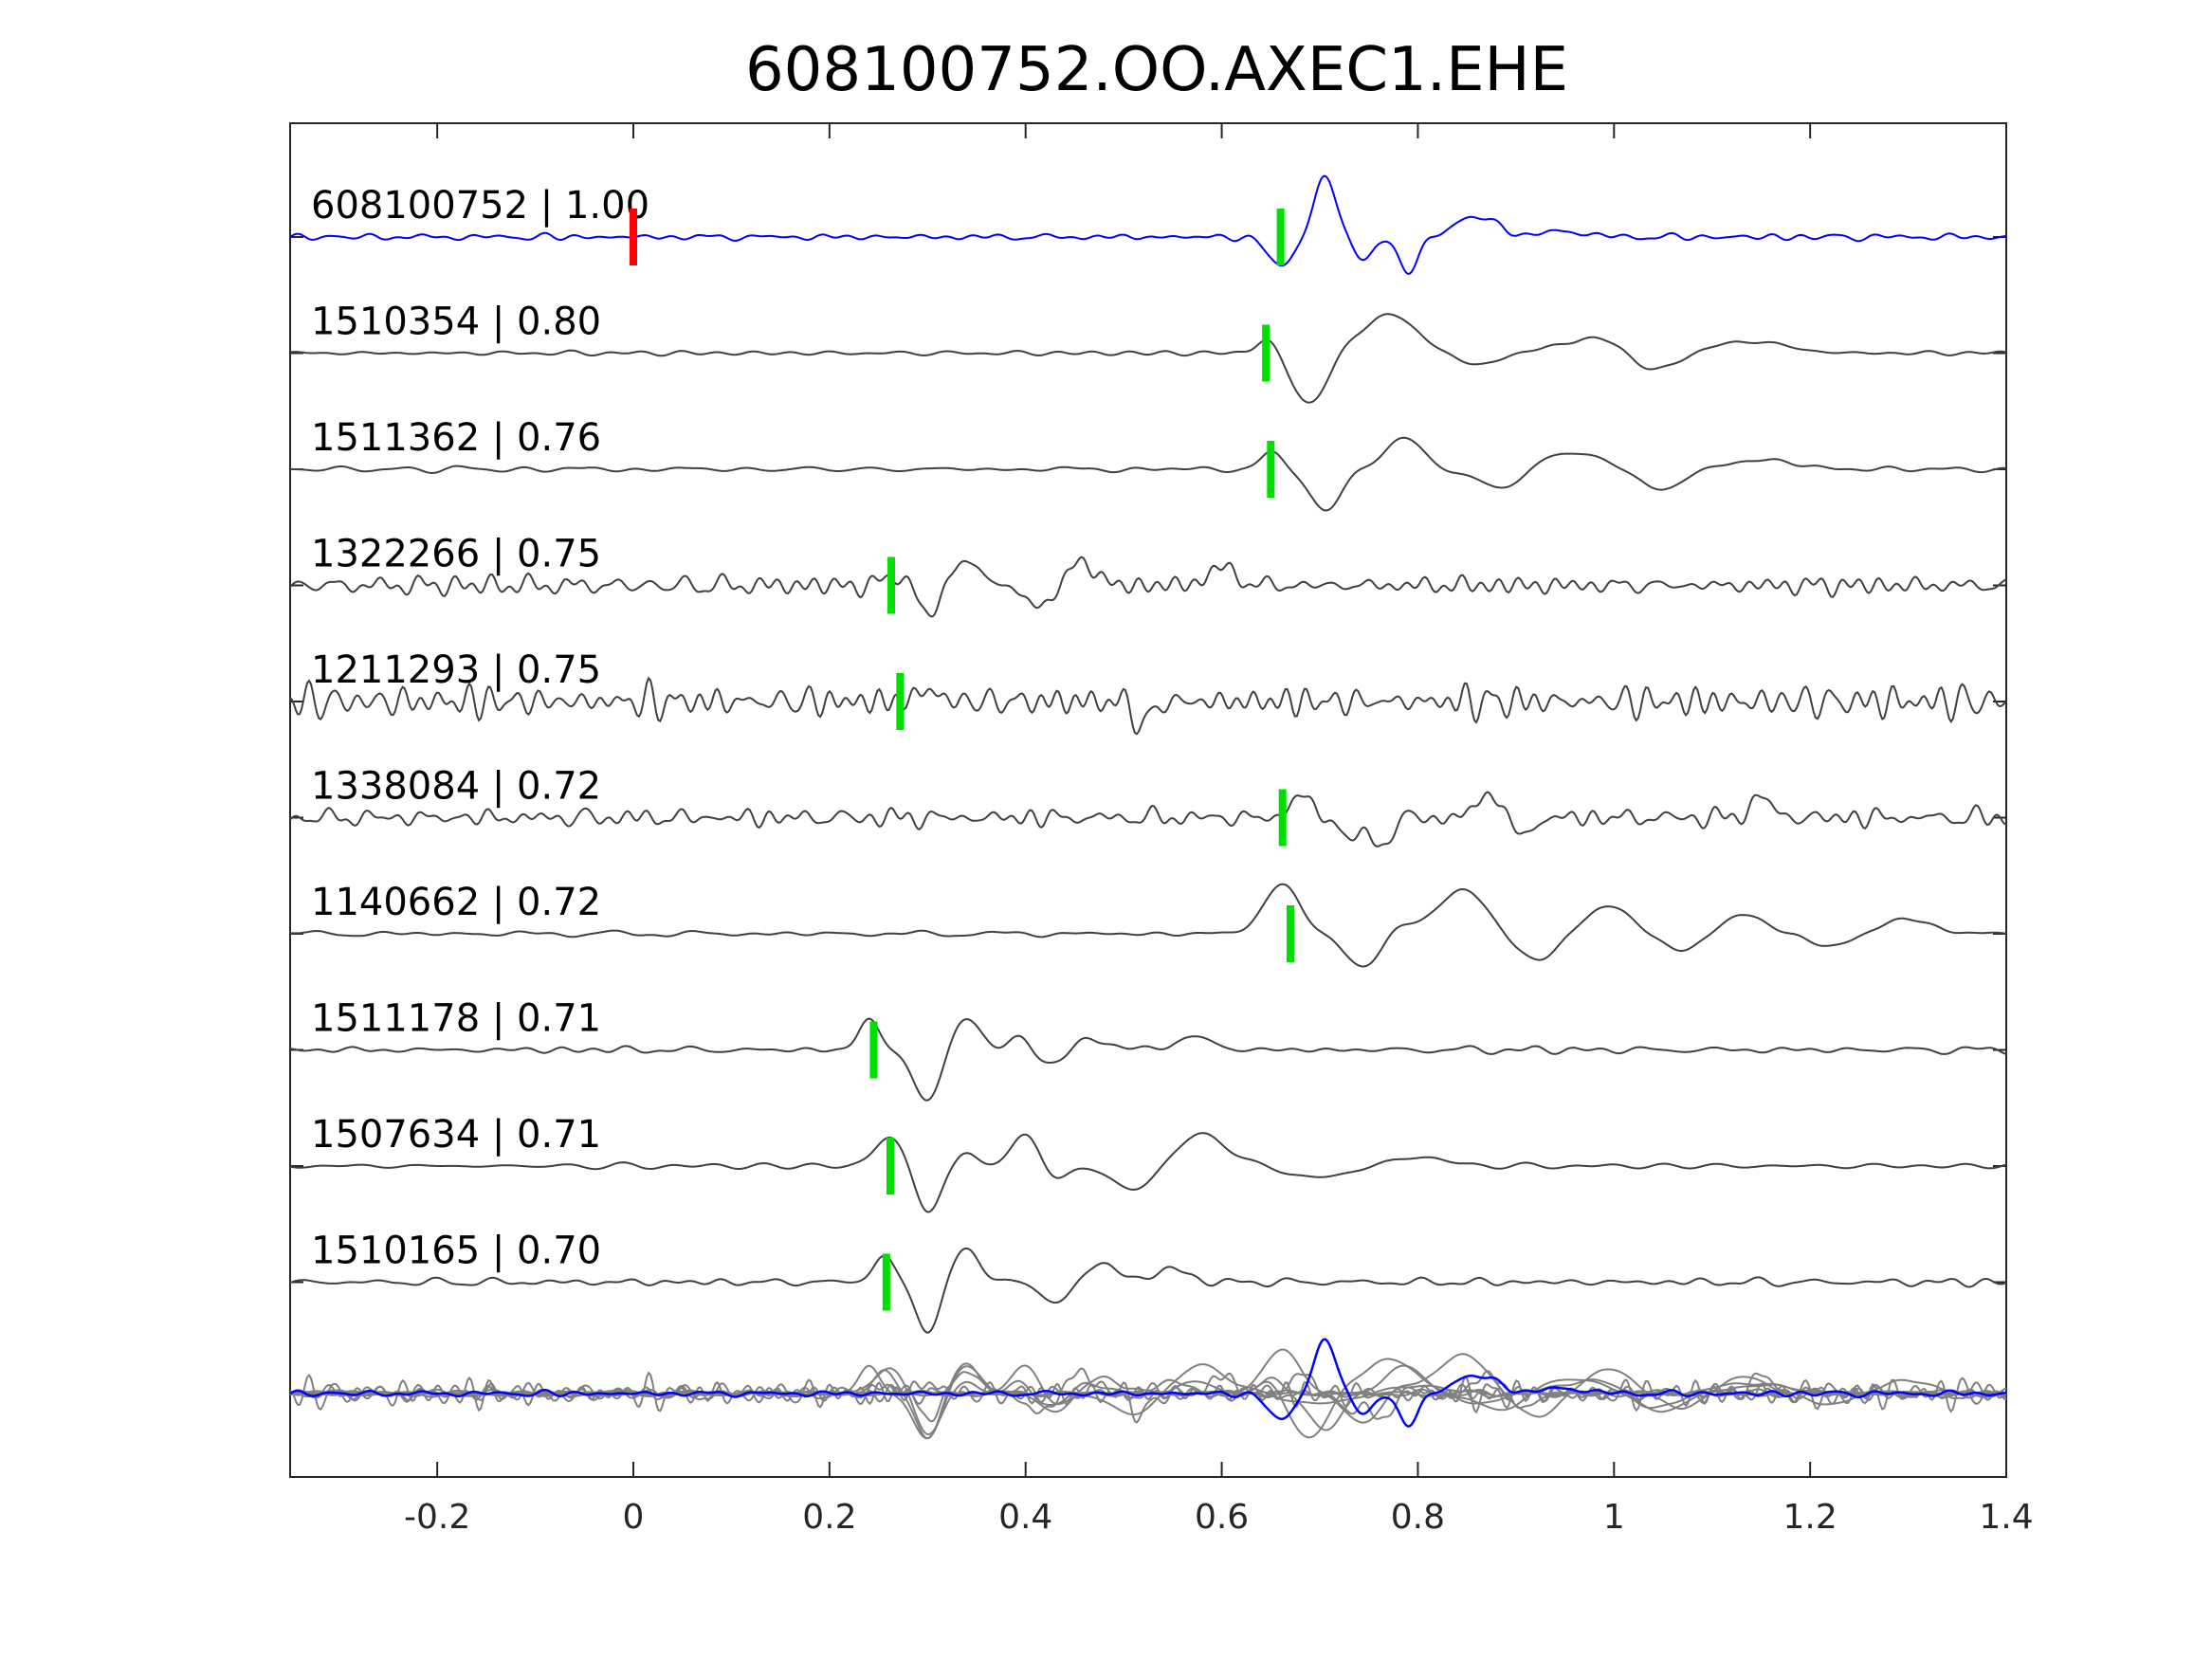 The image size is (2212, 1659). Describe the element at coordinates (1025, 1517) in the screenshot. I see `x-tick-label: 0.4` at that location.